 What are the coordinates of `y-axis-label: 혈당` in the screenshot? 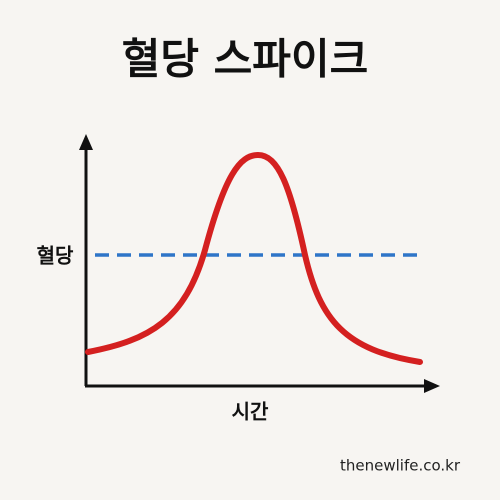 It's located at (55, 256).